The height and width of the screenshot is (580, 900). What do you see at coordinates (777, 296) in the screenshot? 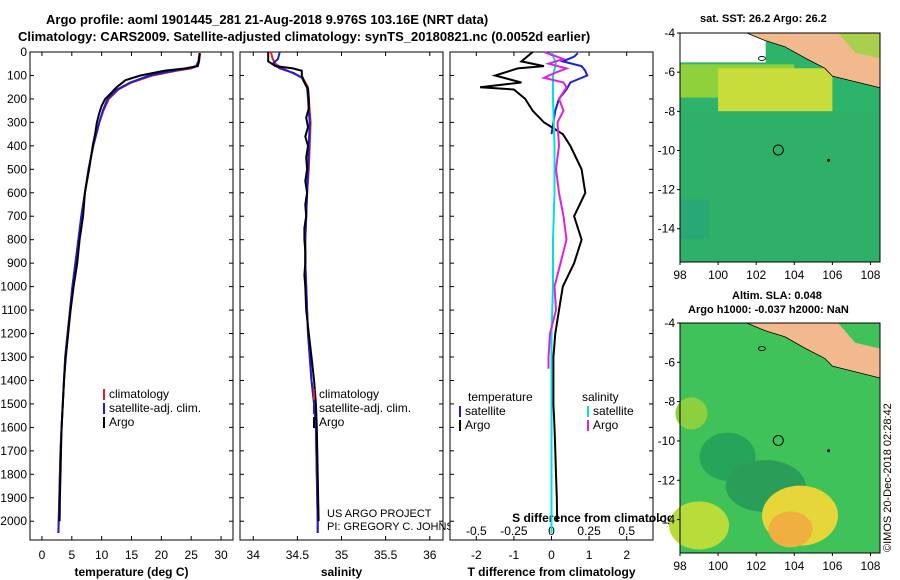
I see `sla-map-title-line1: Altim. SLA: 0.048` at bounding box center [777, 296].